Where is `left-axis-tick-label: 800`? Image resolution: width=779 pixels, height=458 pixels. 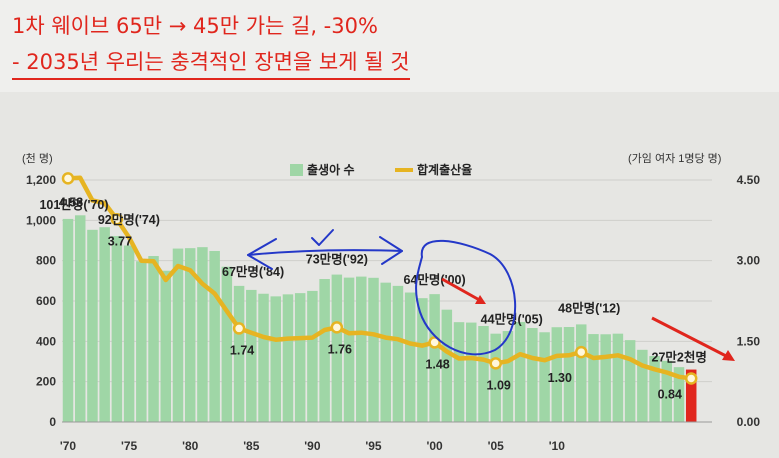 left-axis-tick-label: 800 is located at coordinates (46, 261).